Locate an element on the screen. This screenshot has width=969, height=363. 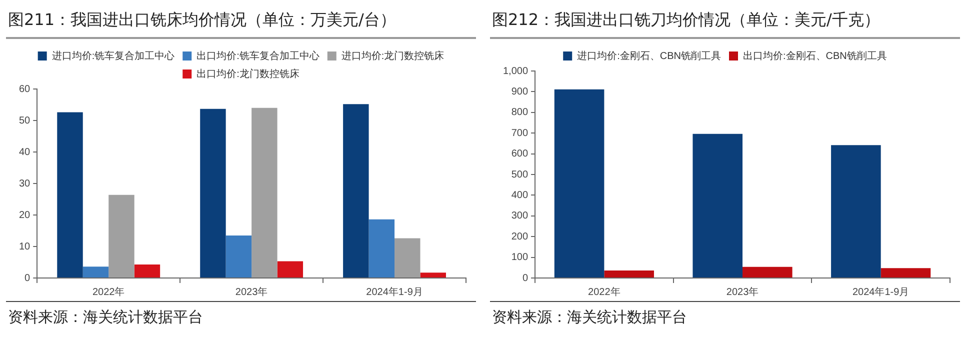
legend-label: 出口均价:铣车复合加工中心 is located at coordinates (258, 56).